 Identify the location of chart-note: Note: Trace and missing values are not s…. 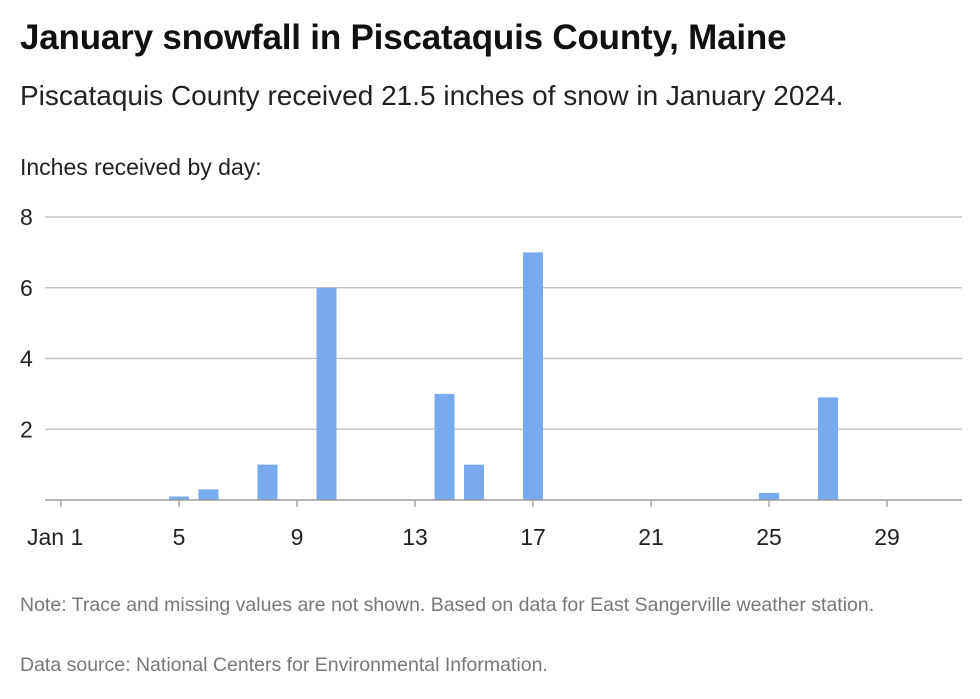
(447, 605).